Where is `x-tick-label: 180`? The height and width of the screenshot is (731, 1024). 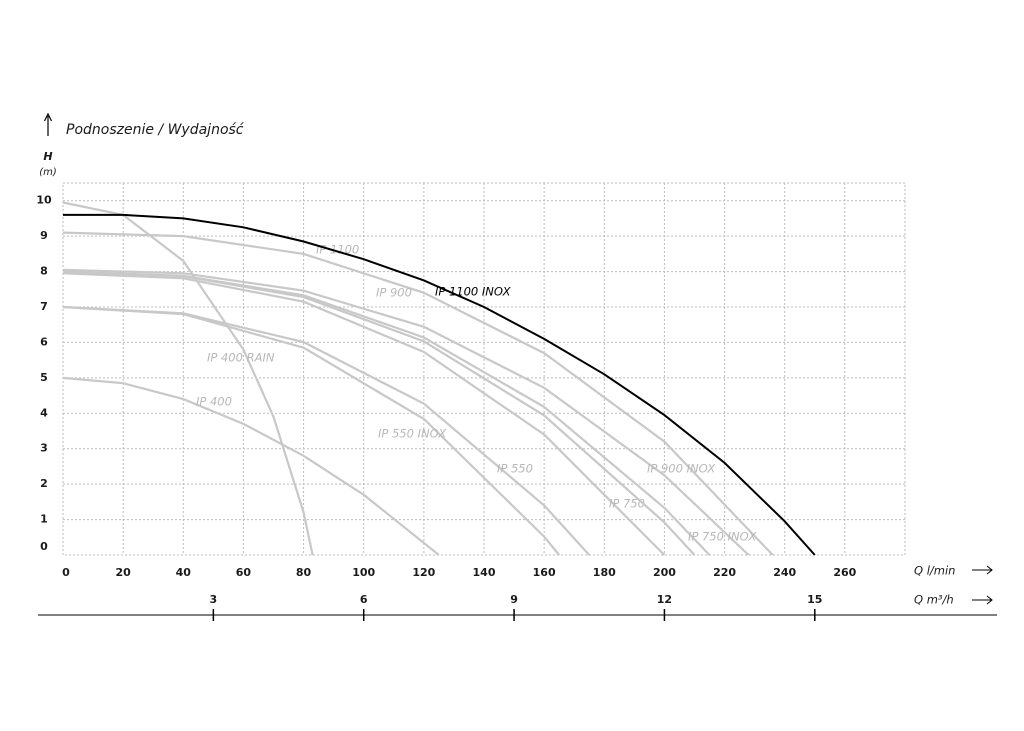
x-tick-label: 180 is located at coordinates (604, 572).